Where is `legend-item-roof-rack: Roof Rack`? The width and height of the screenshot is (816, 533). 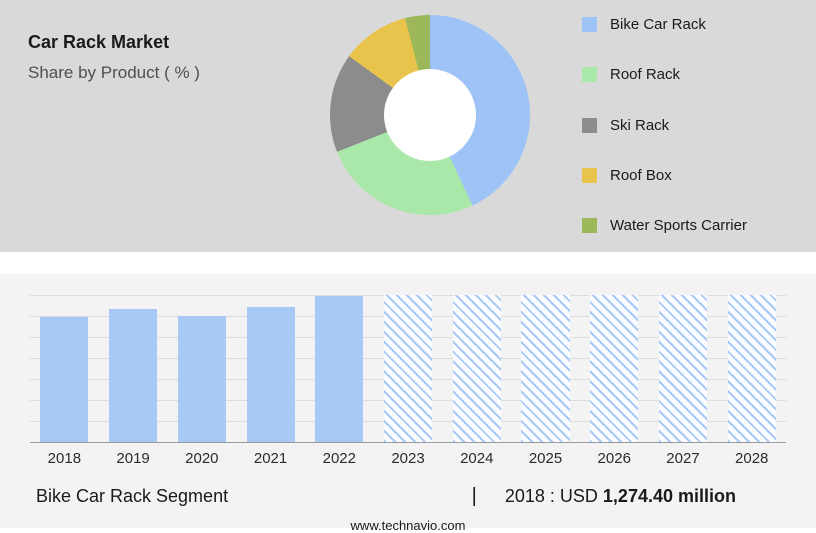 legend-item-roof-rack: Roof Rack is located at coordinates (664, 74).